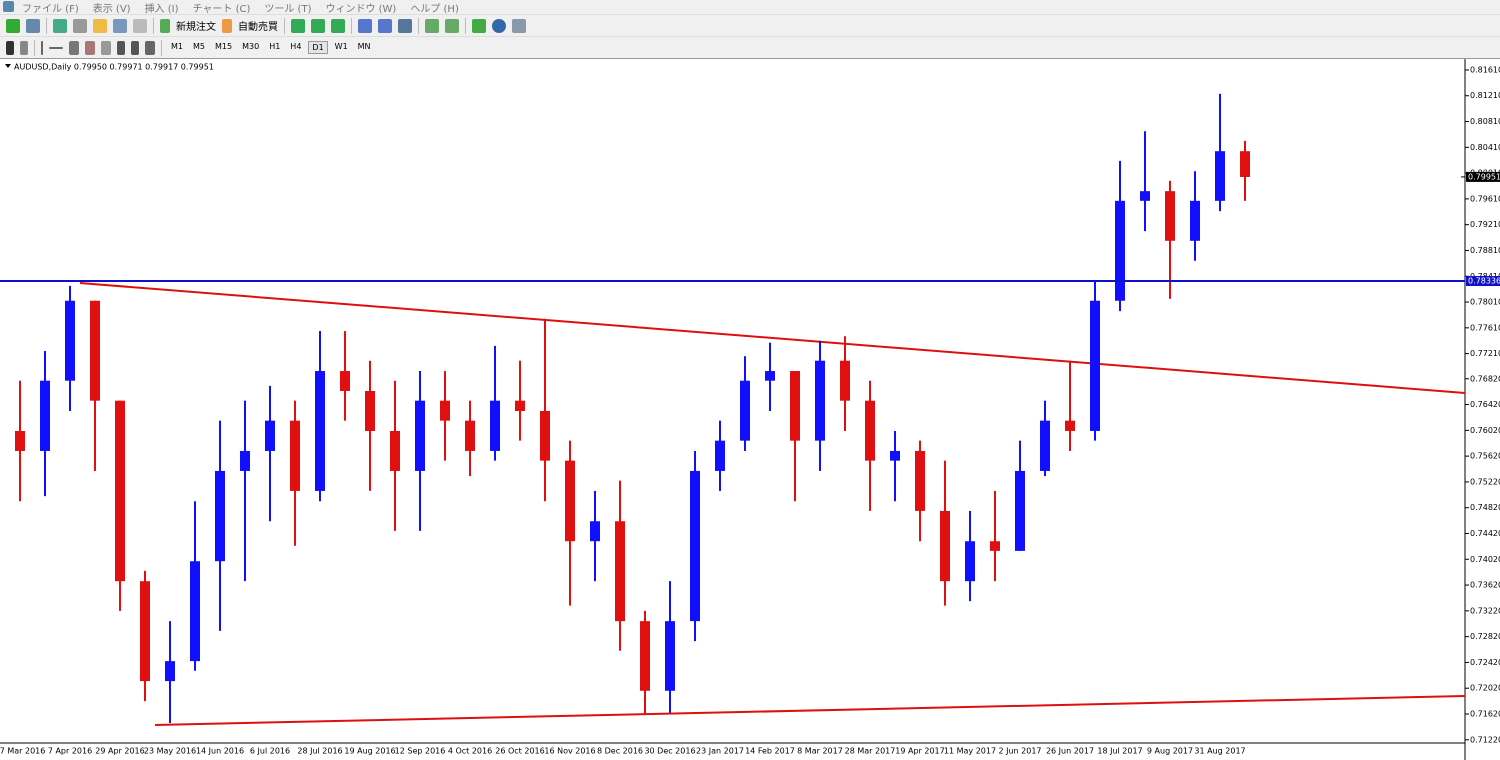 The image size is (1500, 760). What do you see at coordinates (13, 25) in the screenshot?
I see `new-chart-button` at bounding box center [13, 25].